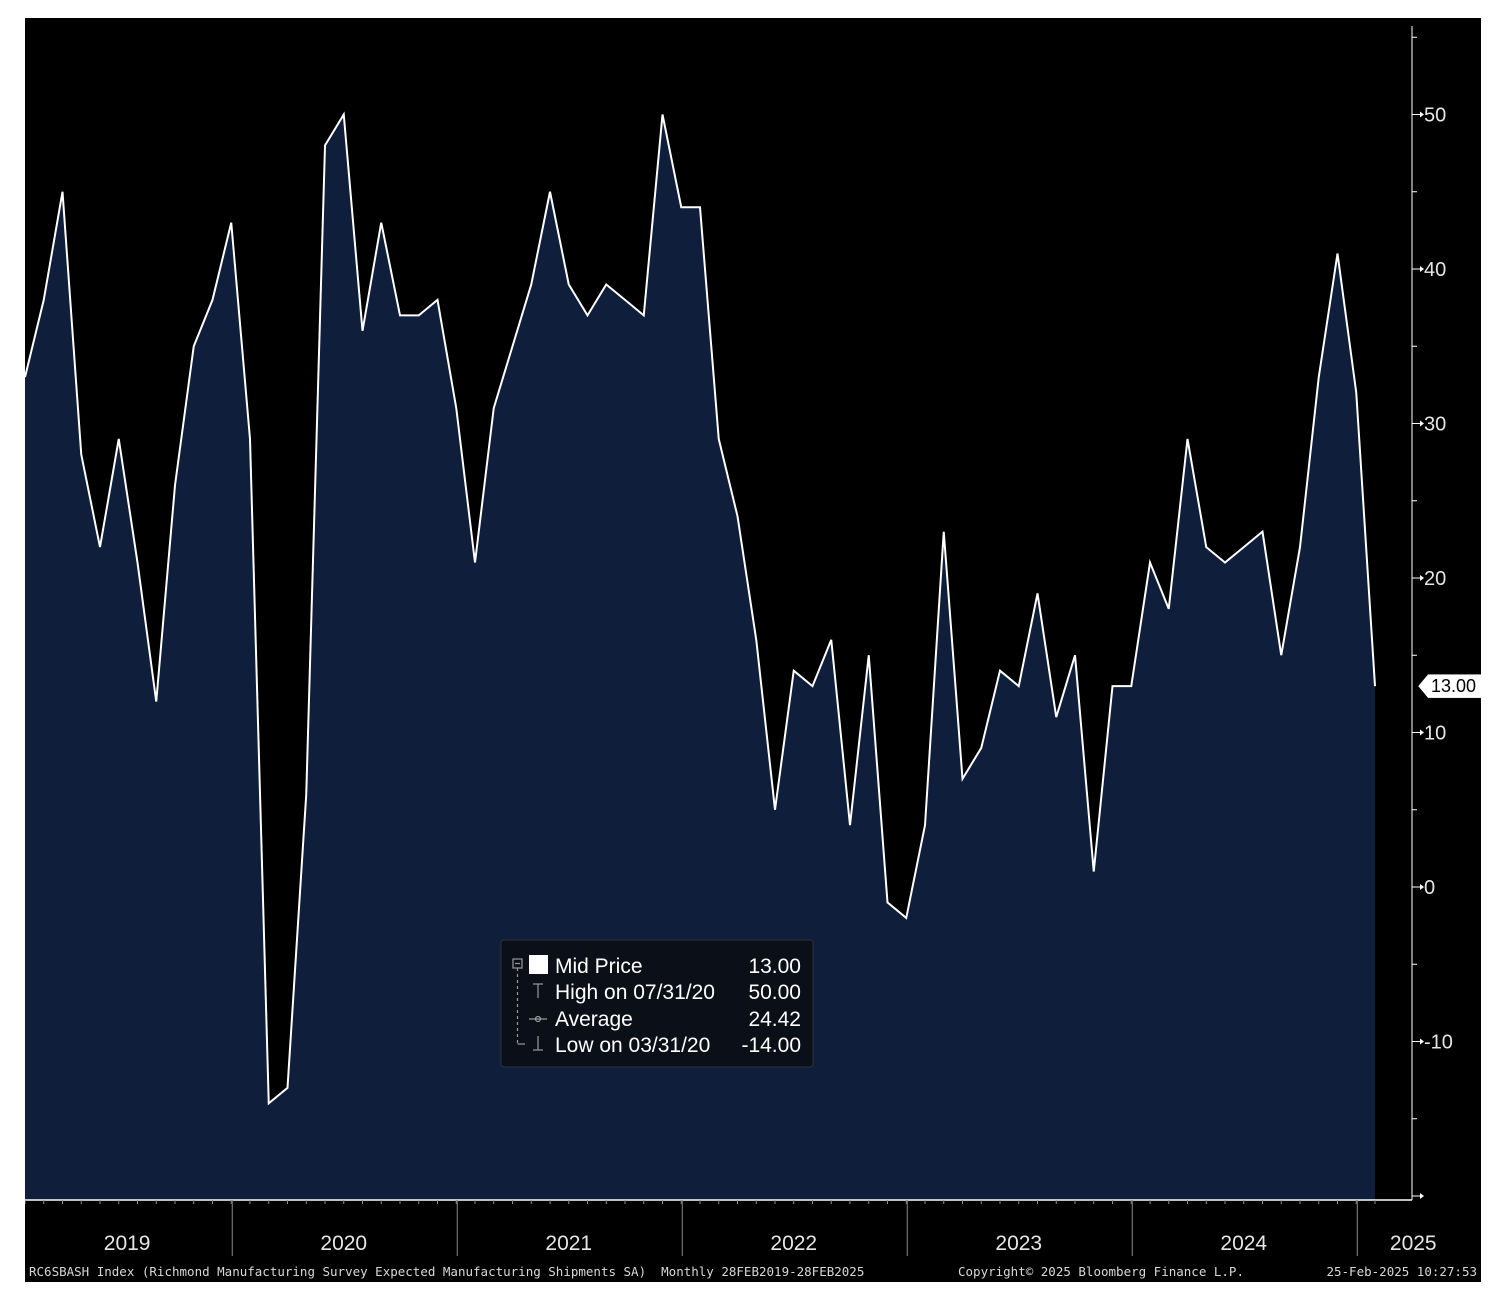  What do you see at coordinates (771, 1045) in the screenshot?
I see `legend-value-low: -14.00` at bounding box center [771, 1045].